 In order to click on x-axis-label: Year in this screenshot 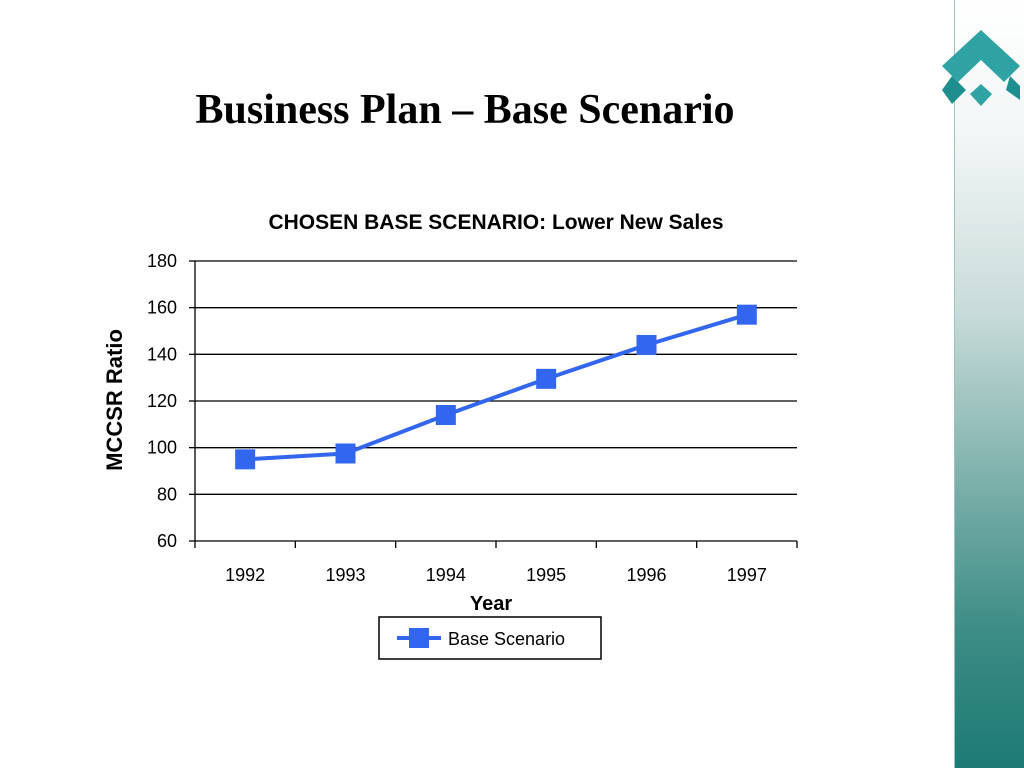, I will do `click(491, 604)`.